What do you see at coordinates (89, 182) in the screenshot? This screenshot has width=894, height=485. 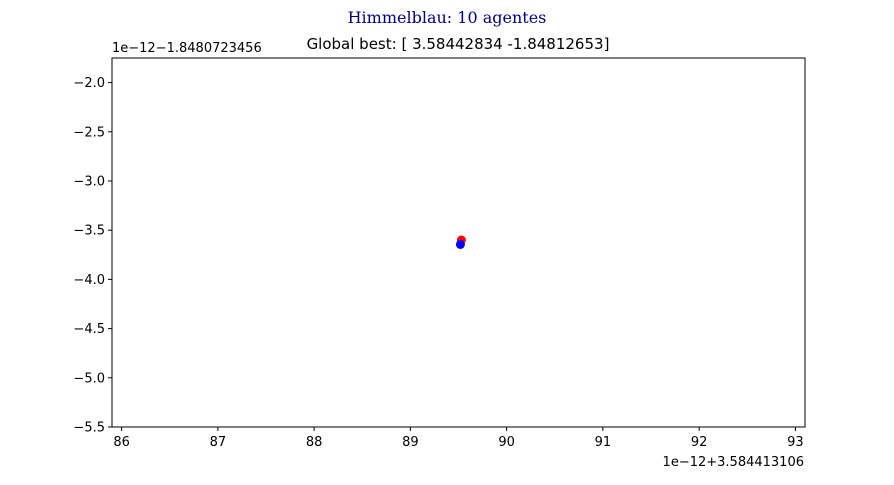 I see `y-tick-label: −3.0` at bounding box center [89, 182].